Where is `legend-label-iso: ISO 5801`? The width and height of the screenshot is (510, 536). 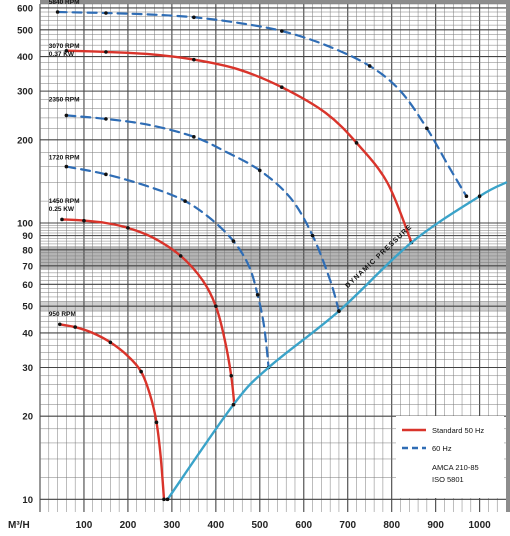
legend-label-iso: ISO 5801 is located at coordinates (448, 479).